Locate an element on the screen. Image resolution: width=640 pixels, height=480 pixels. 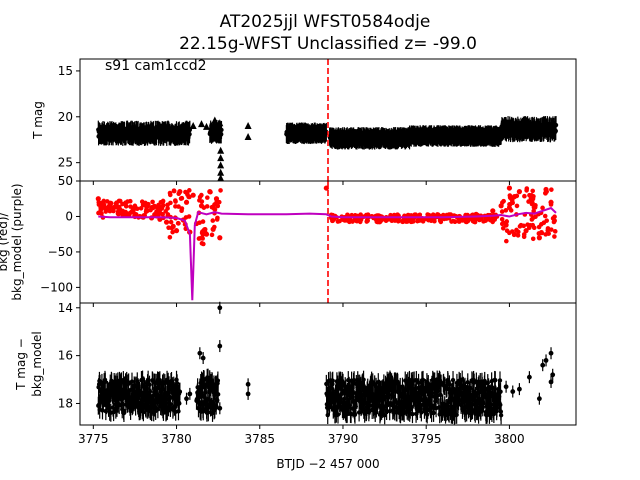
mid-ylabel-line1: bkg (red)/ is located at coordinates (5, 242).